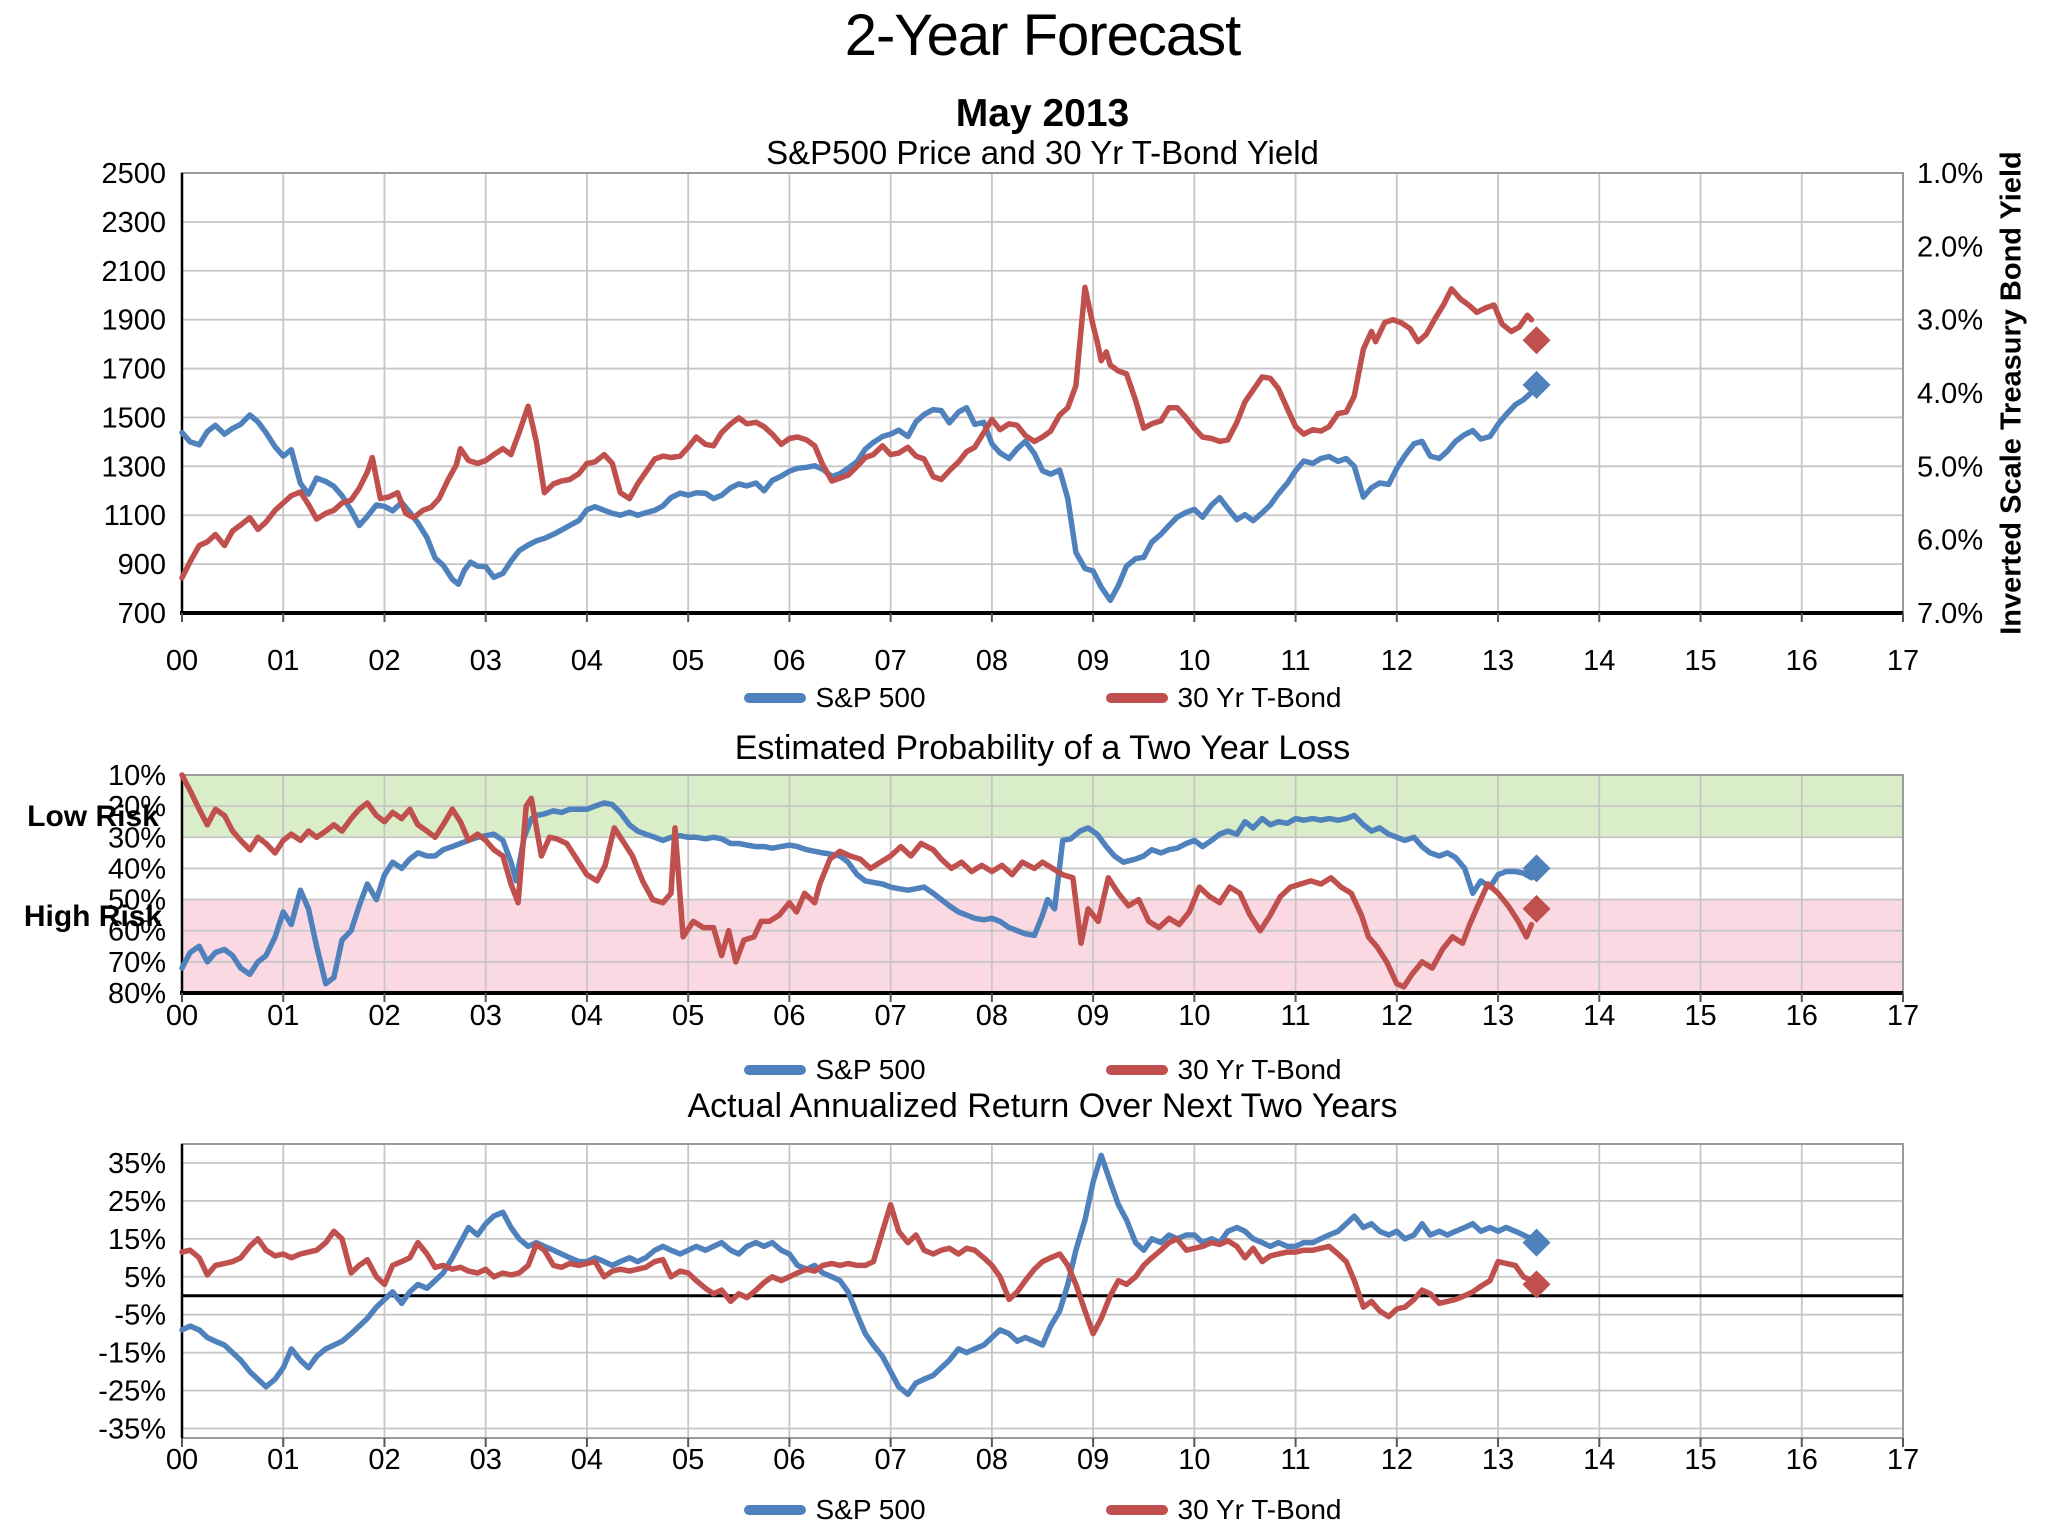 The height and width of the screenshot is (1536, 2048). I want to click on return-chart-x-tick-label: 05, so click(688, 1460).